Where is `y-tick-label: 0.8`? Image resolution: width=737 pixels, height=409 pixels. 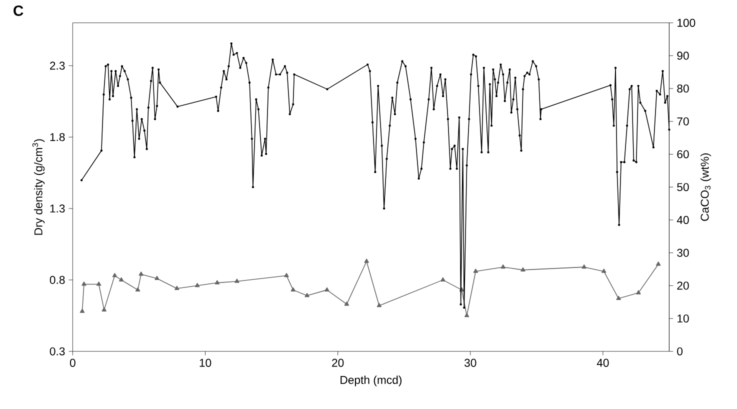 y-tick-label: 0.8 is located at coordinates (57, 280).